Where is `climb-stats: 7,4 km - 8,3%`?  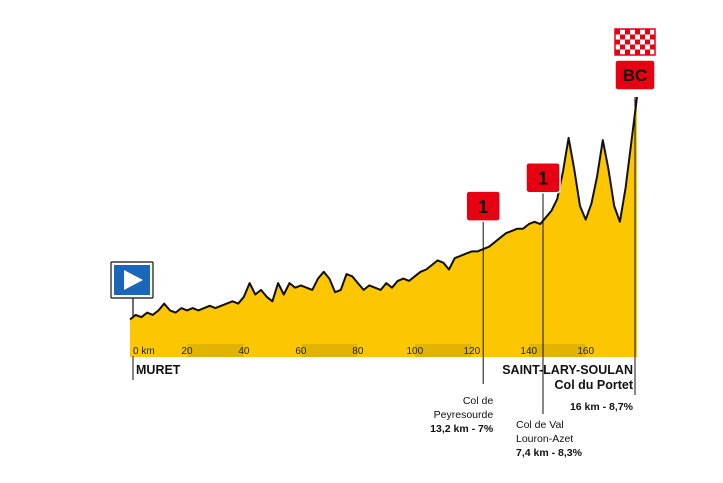 climb-stats: 7,4 km - 8,3% is located at coordinates (549, 453).